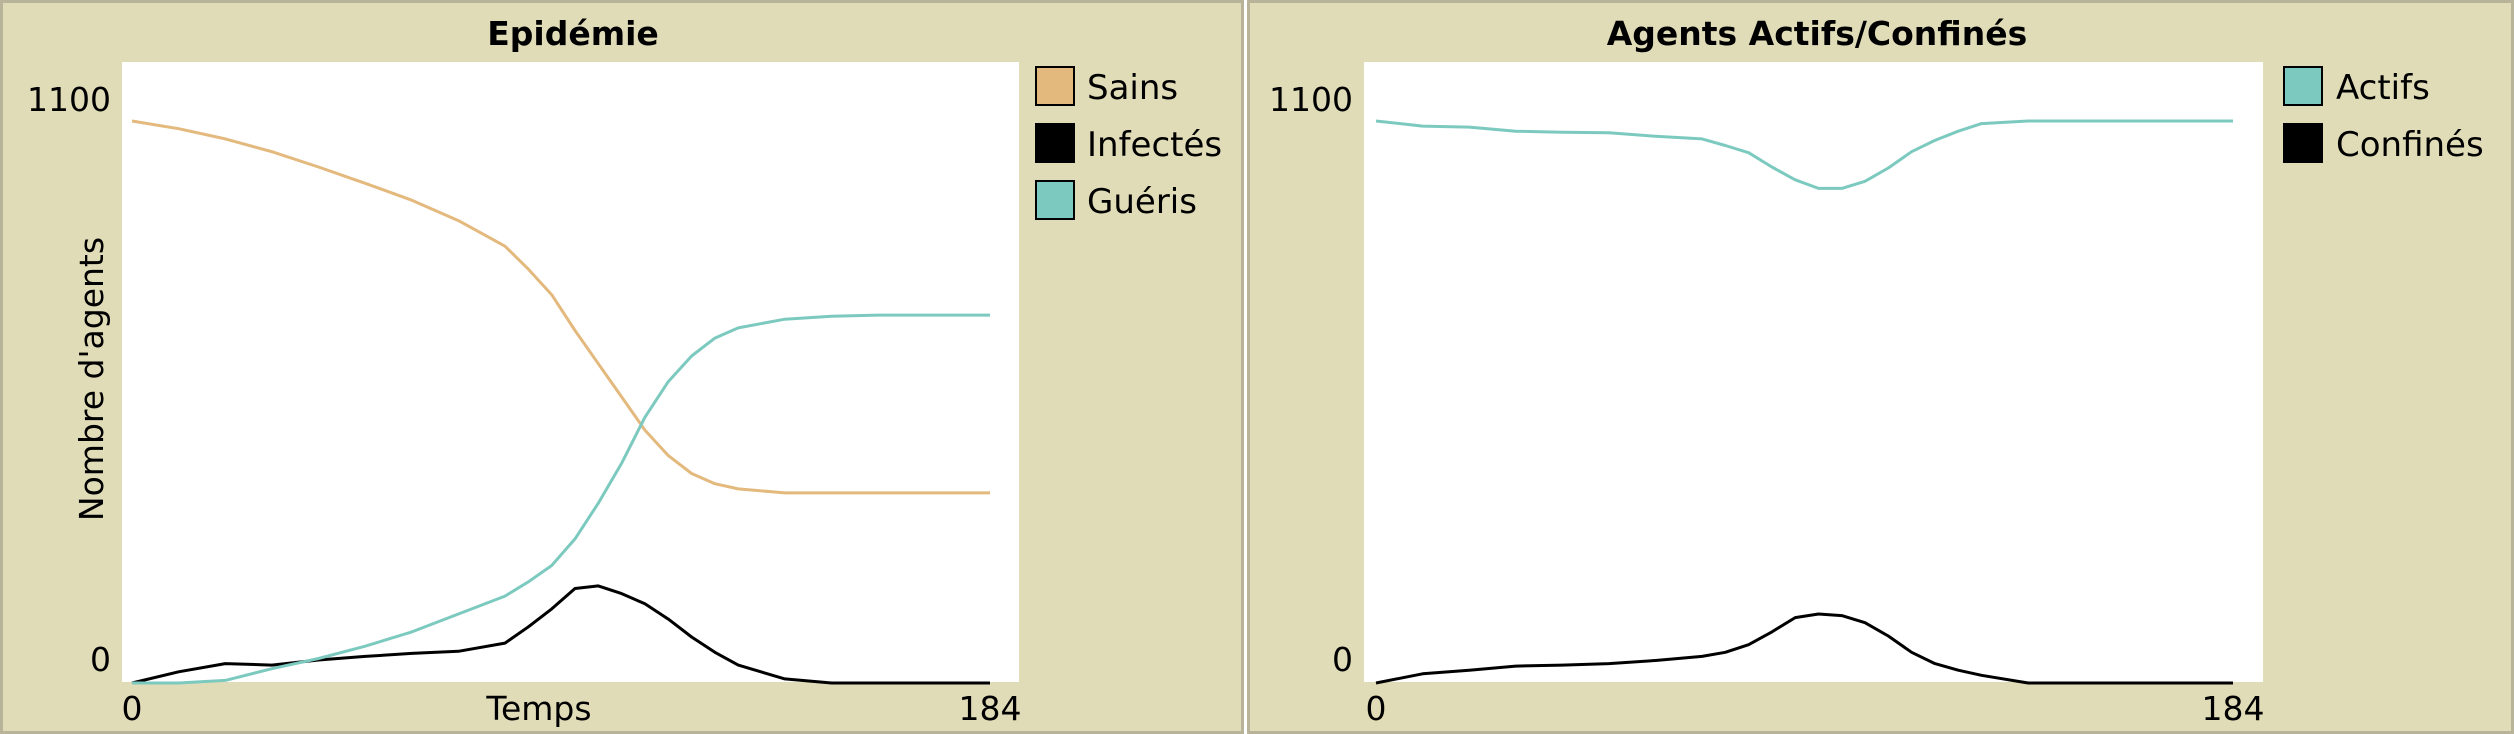 The height and width of the screenshot is (734, 2514). What do you see at coordinates (2303, 86) in the screenshot?
I see `legend-swatch-actifs` at bounding box center [2303, 86].